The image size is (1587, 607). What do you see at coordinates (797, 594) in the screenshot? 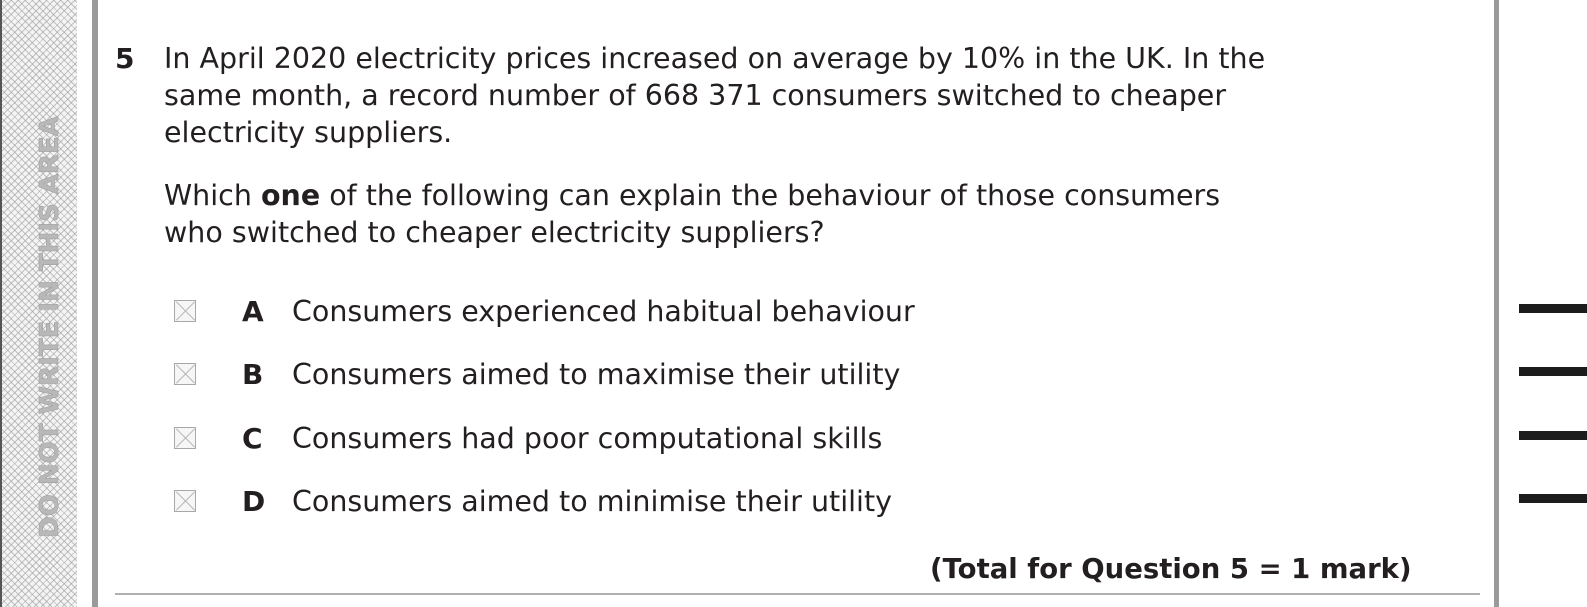
I see `question-divider` at bounding box center [797, 594].